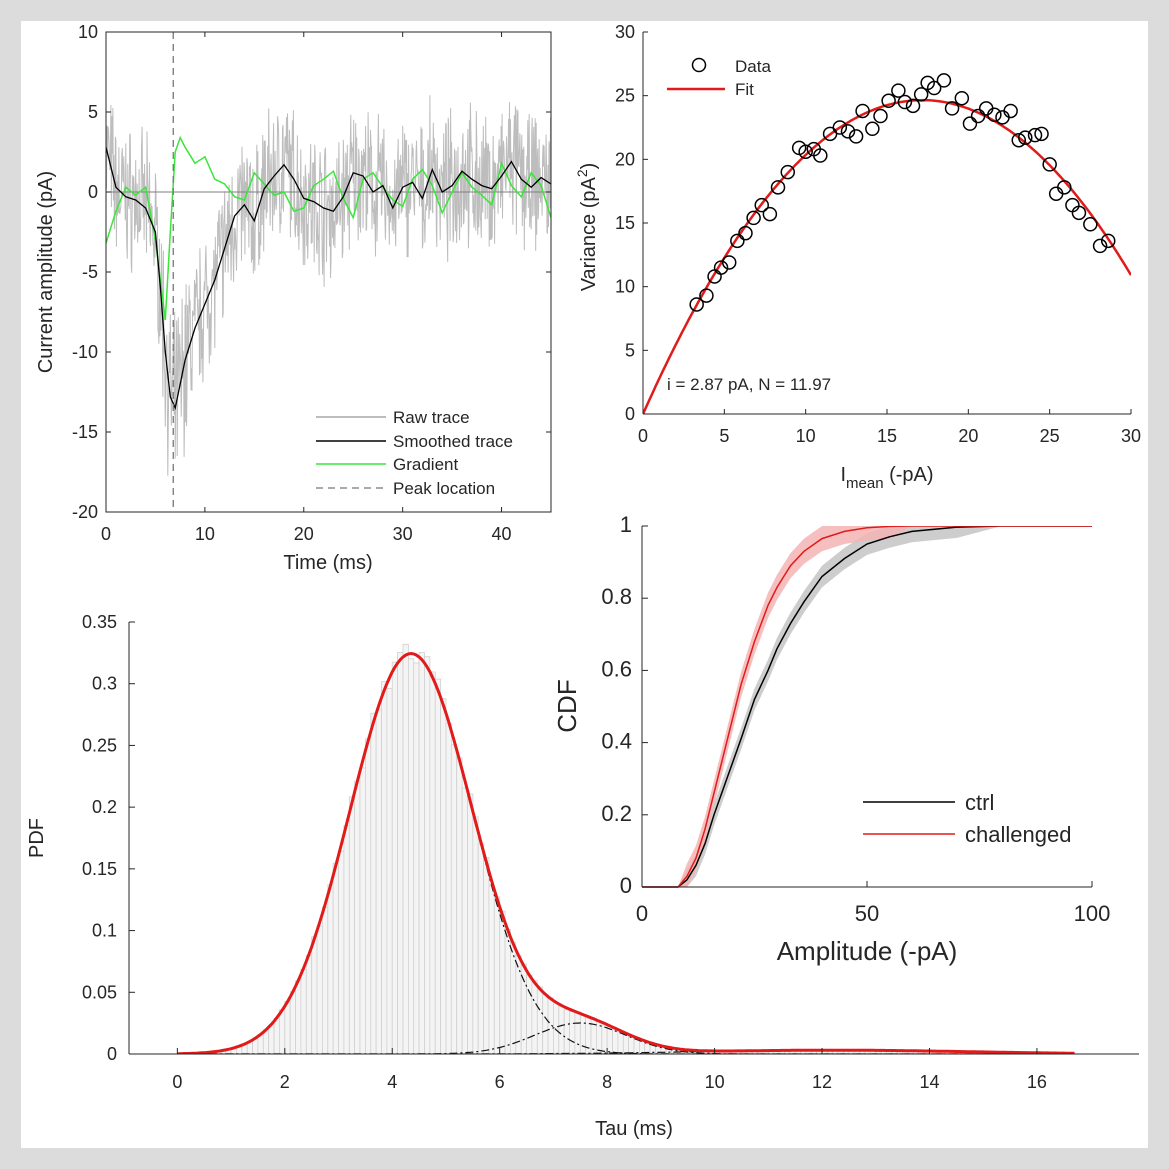 The image size is (1169, 1169). What do you see at coordinates (968, 436) in the screenshot?
I see `variance-x-tick-label: 20` at bounding box center [968, 436].